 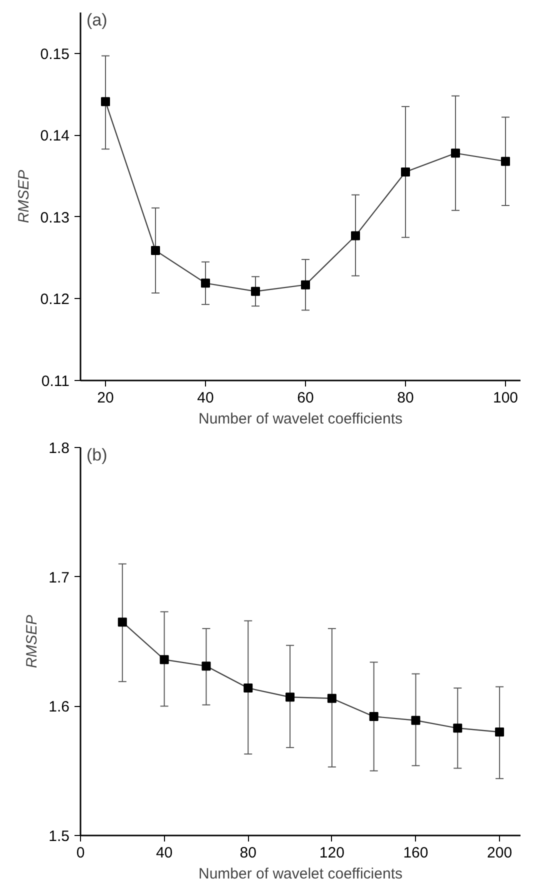 I want to click on x-tick-label: 20, so click(x=105, y=398).